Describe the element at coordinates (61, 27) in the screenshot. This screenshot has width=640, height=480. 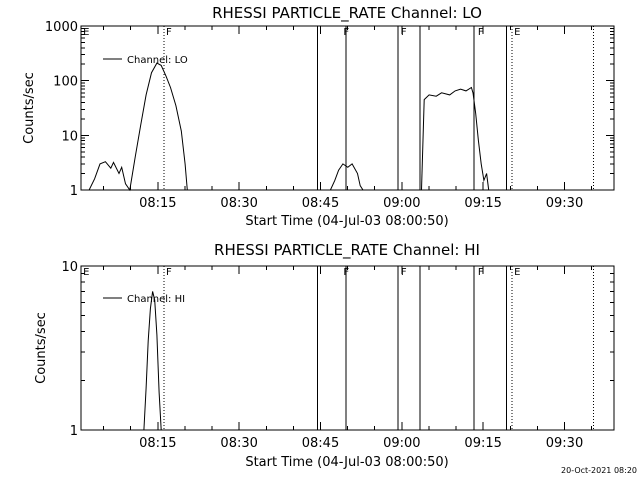
I see `y-tick-label: 1000` at that location.